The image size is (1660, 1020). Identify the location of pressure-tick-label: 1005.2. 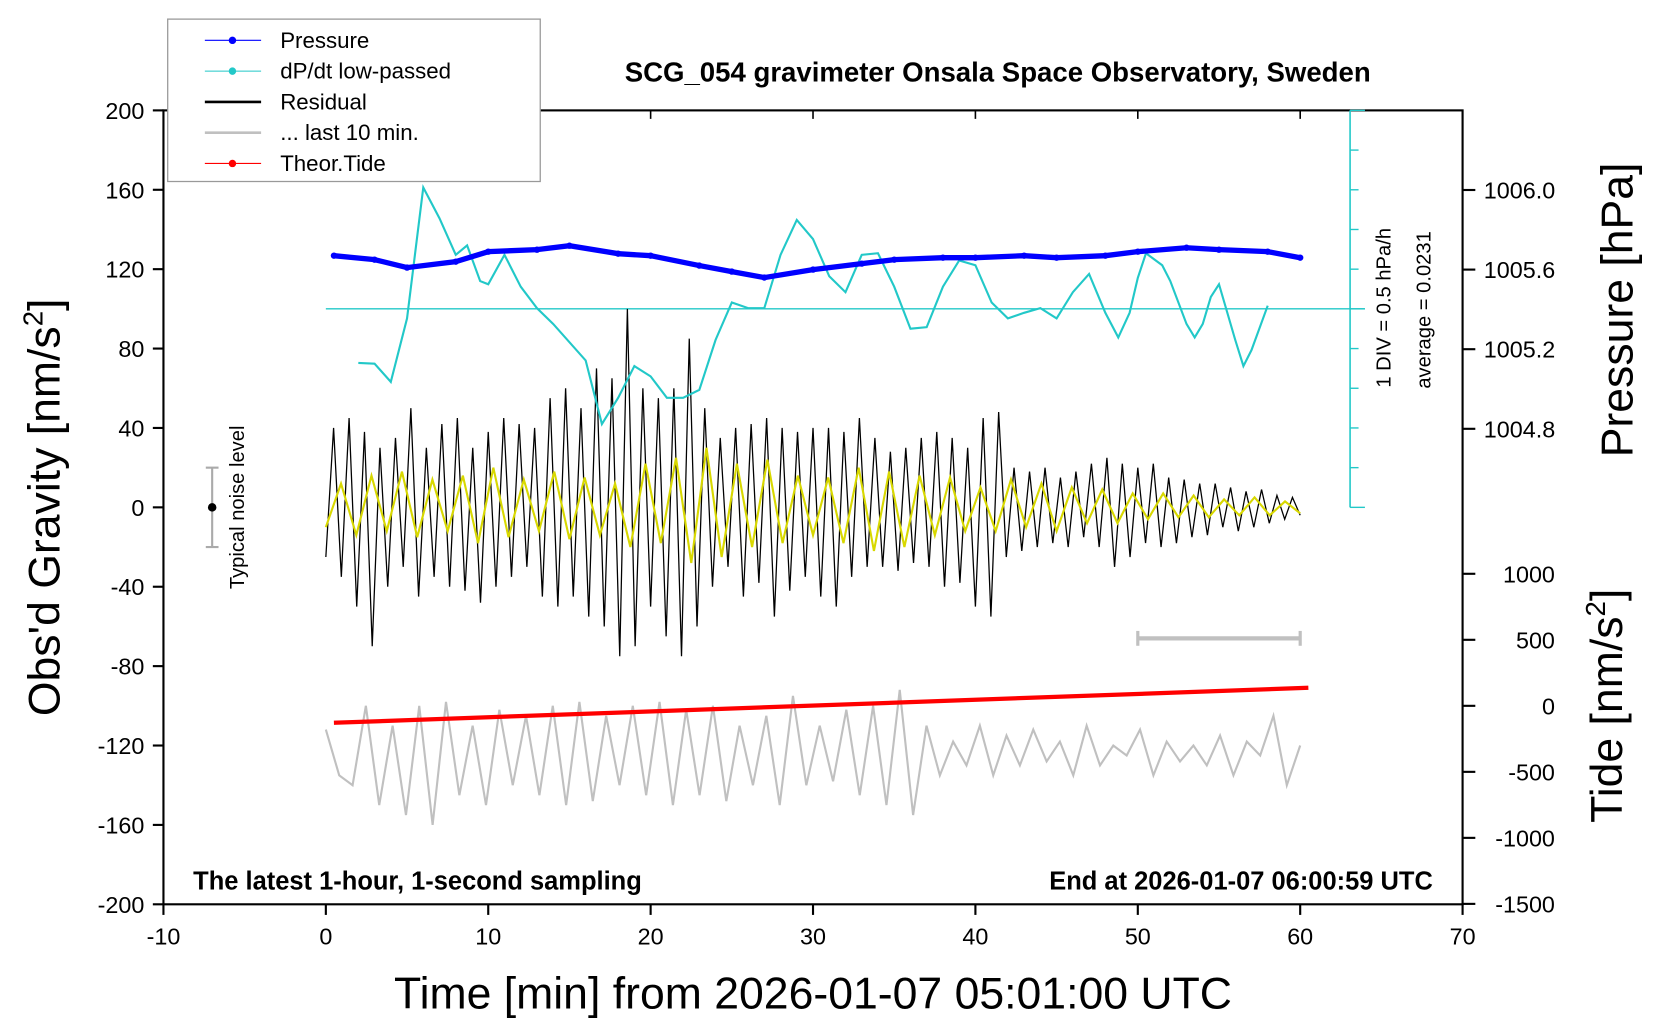
(1519, 350).